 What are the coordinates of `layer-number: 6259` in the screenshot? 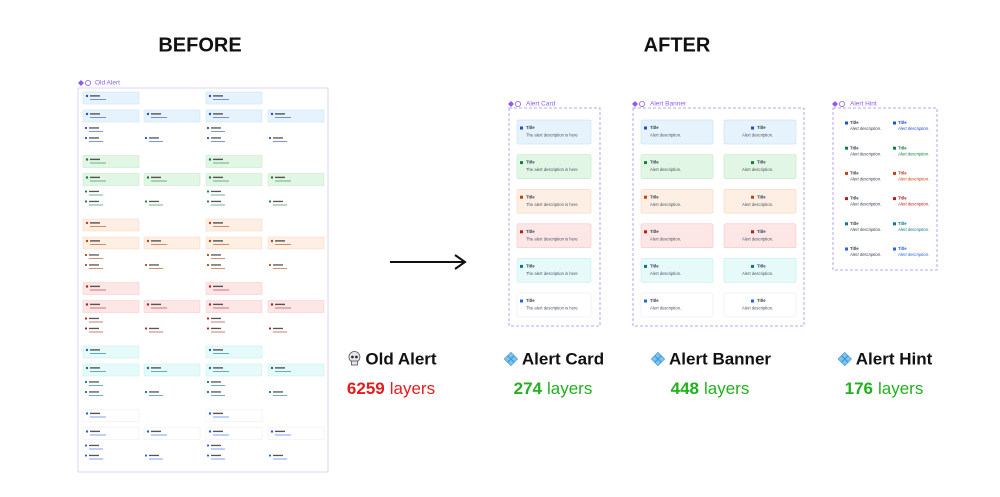 It's located at (366, 388).